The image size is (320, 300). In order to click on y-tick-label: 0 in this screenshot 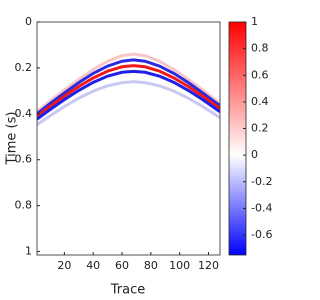, I will do `click(28, 21)`.